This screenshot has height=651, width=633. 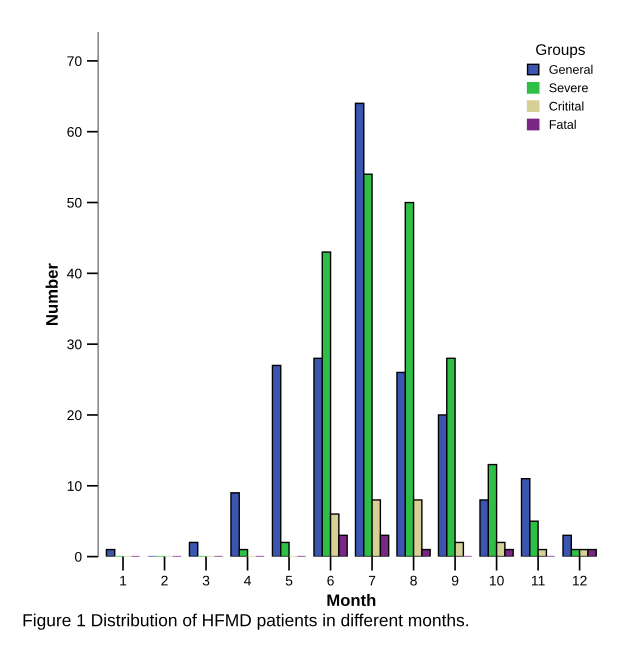 I want to click on x-tick-label: 5, so click(x=289, y=581).